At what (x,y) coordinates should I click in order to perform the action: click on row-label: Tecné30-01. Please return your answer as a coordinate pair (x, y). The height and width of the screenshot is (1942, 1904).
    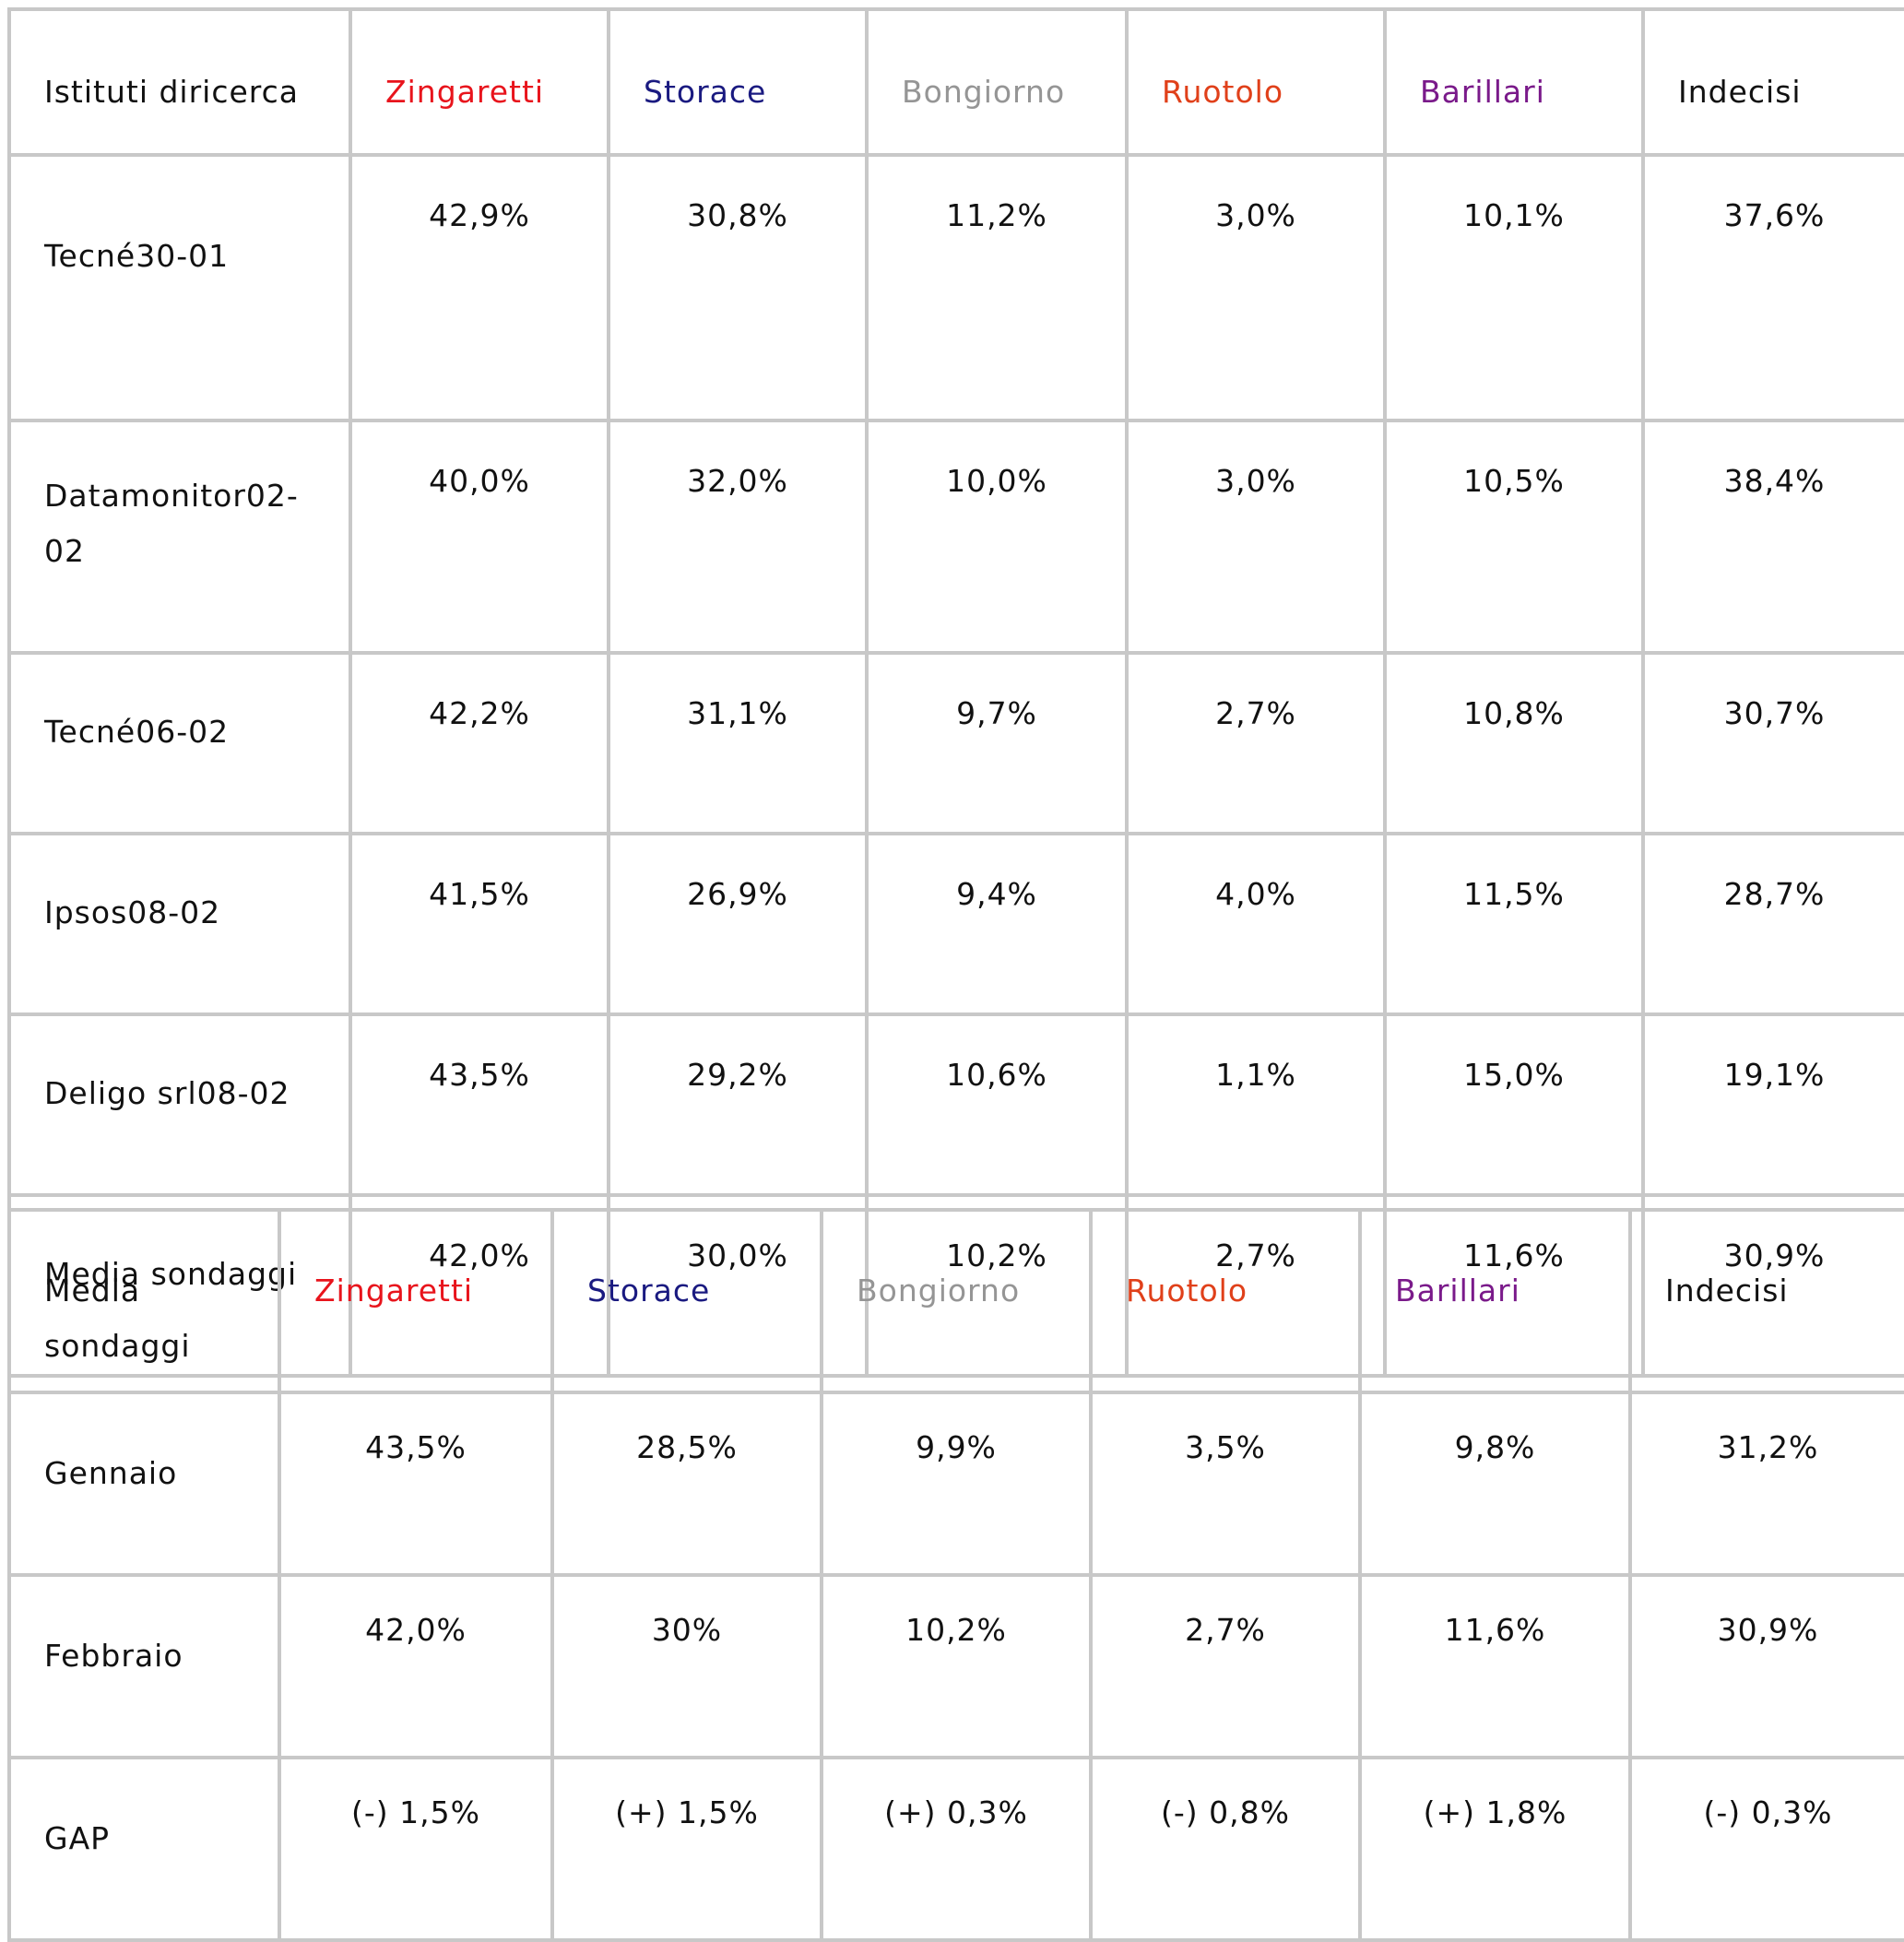
    Looking at the image, I should click on (179, 287).